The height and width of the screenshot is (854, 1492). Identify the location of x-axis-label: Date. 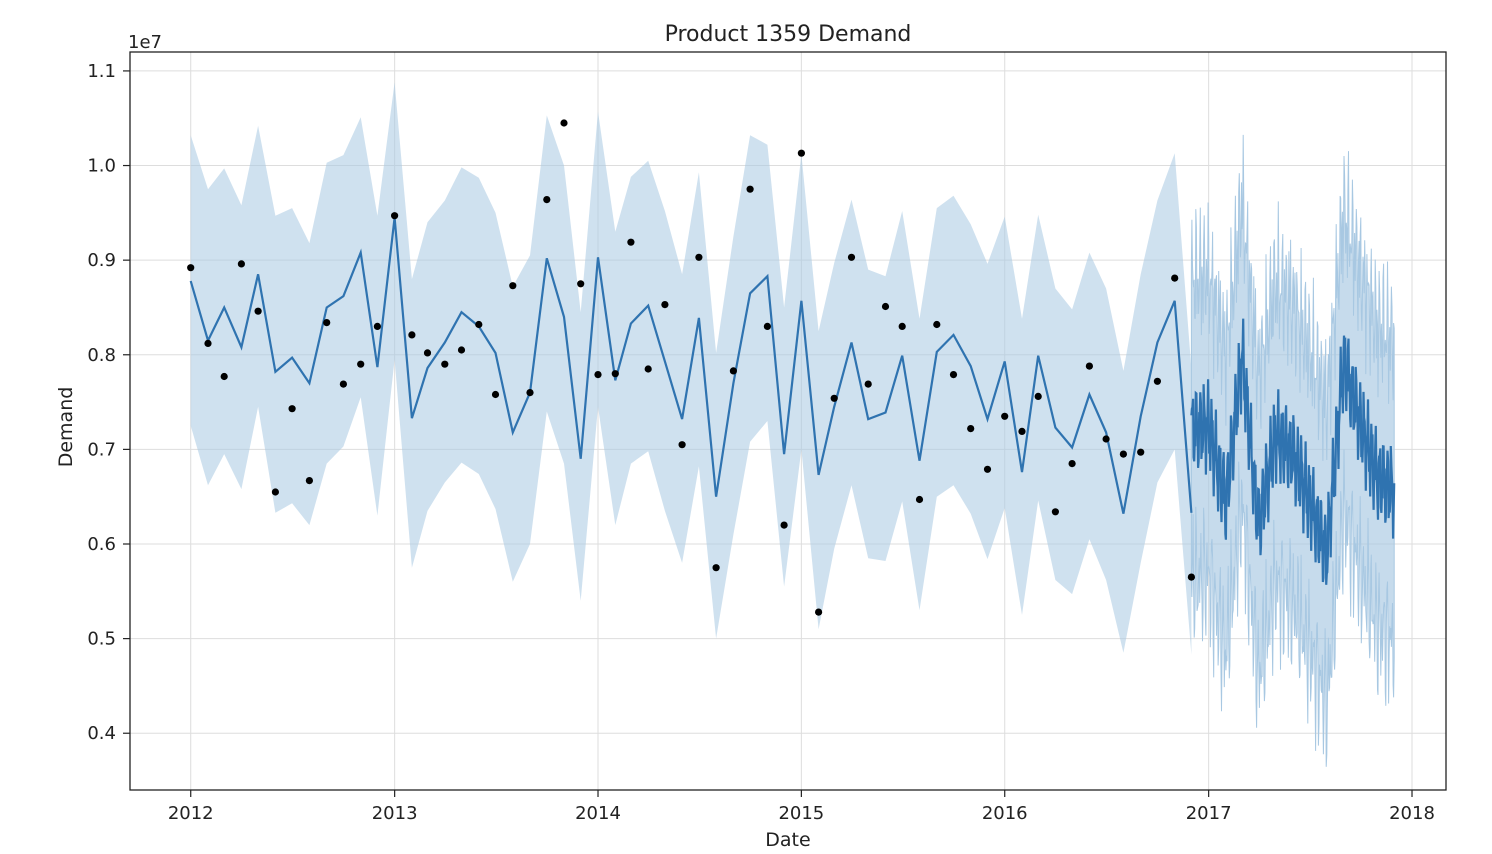
(787, 839).